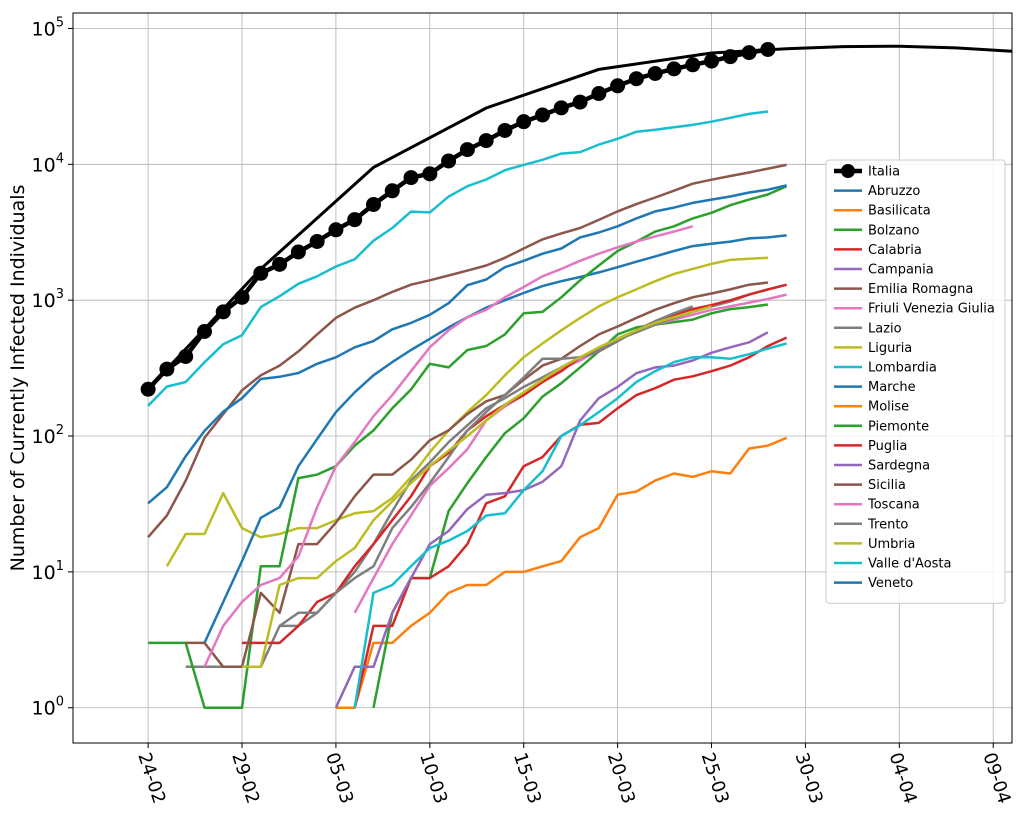 This screenshot has width=1024, height=823. Describe the element at coordinates (621, 778) in the screenshot. I see `x-tick-label: 20-03` at that location.